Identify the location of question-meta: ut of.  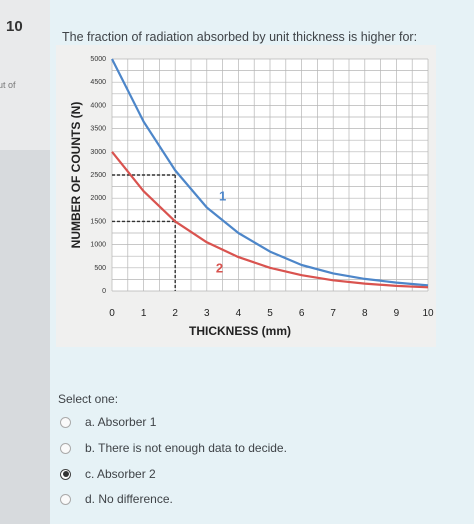
(8, 85).